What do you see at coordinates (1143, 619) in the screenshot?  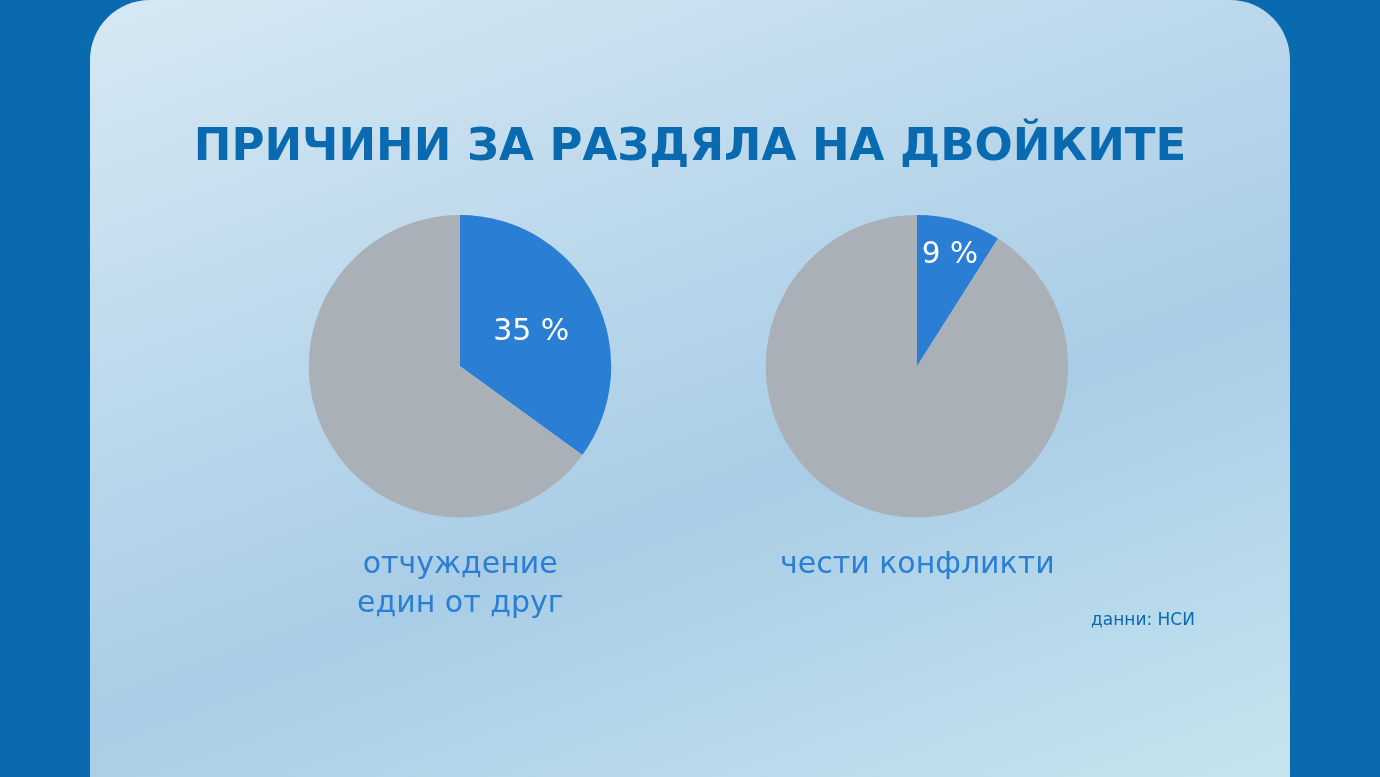 I see `text: данни: НСИ` at bounding box center [1143, 619].